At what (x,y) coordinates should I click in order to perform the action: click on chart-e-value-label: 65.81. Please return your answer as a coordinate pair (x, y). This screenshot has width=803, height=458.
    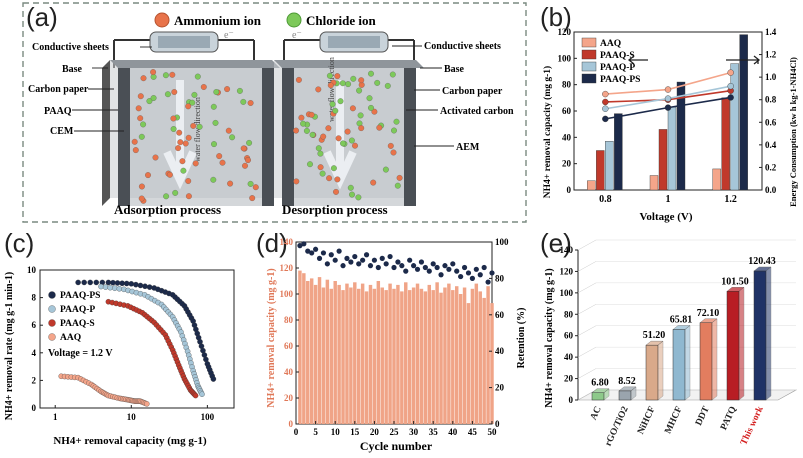
    Looking at the image, I should click on (681, 319).